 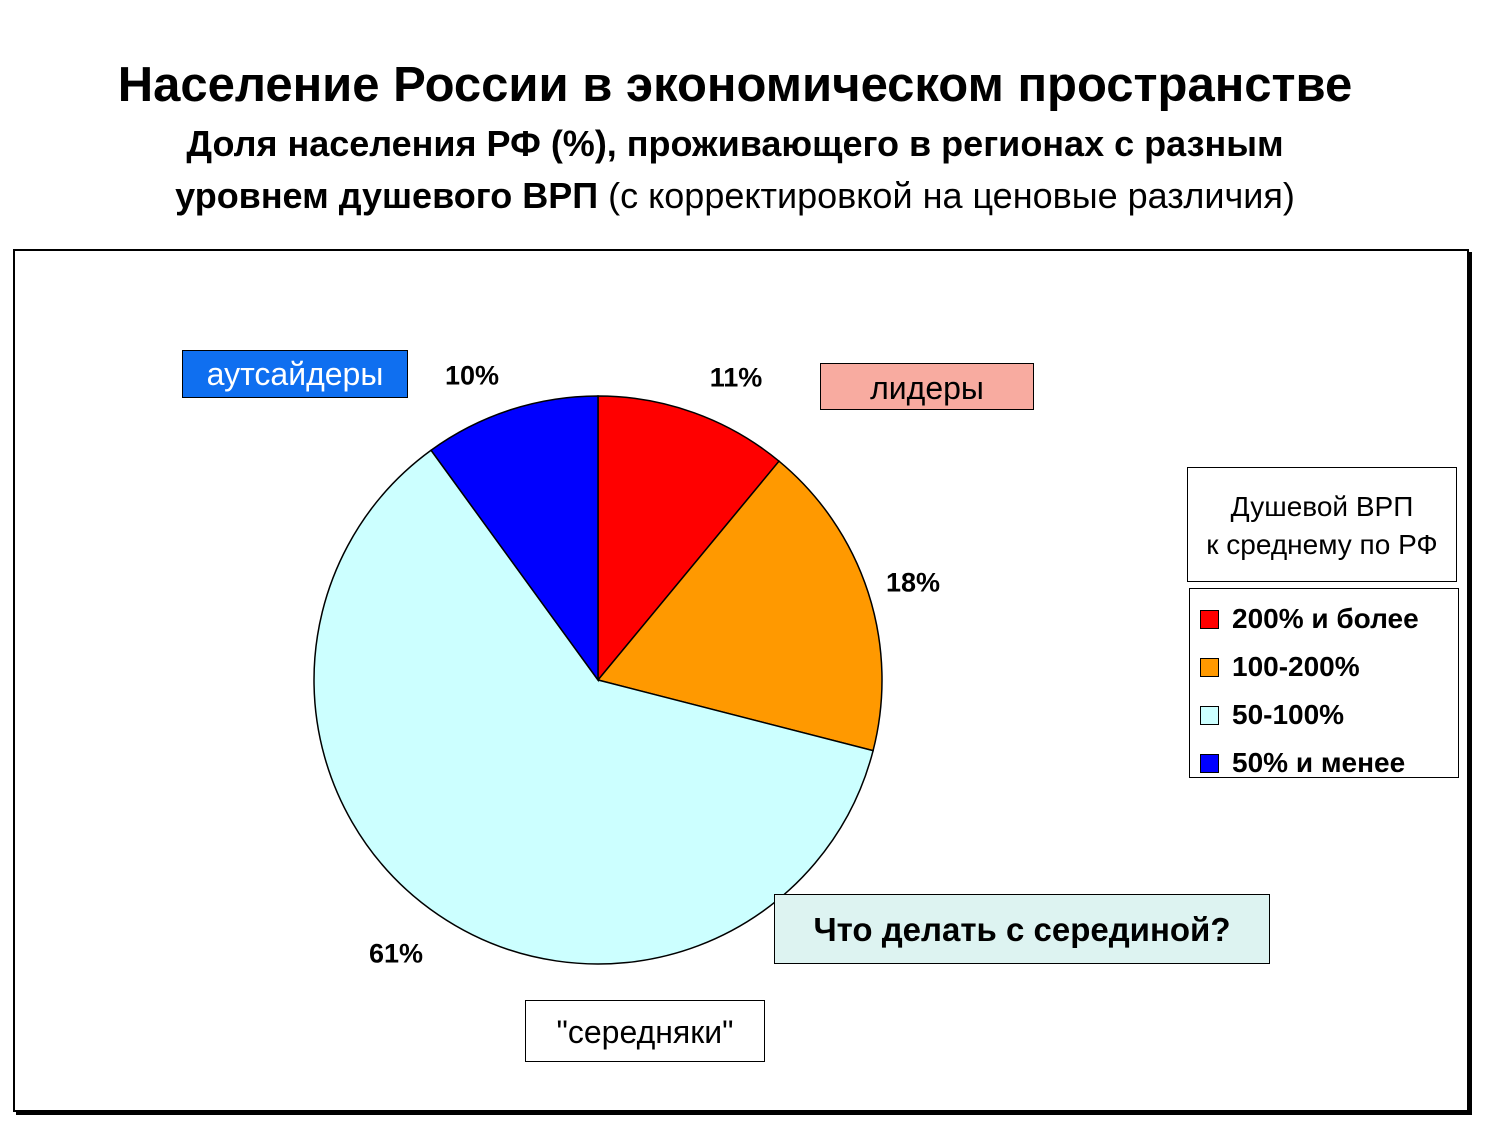 What do you see at coordinates (913, 582) in the screenshot?
I see `data-label-100-200: 18%` at bounding box center [913, 582].